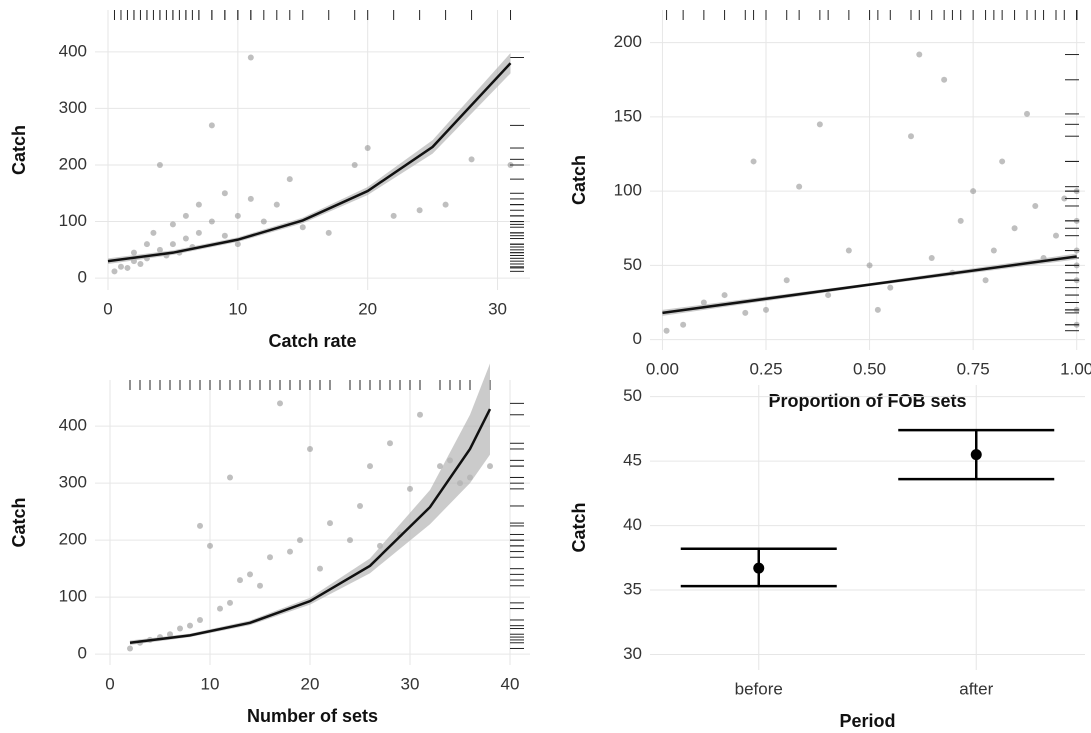 Image resolution: width=1091 pixels, height=733 pixels. I want to click on y-tick-label: 40, so click(632, 524).